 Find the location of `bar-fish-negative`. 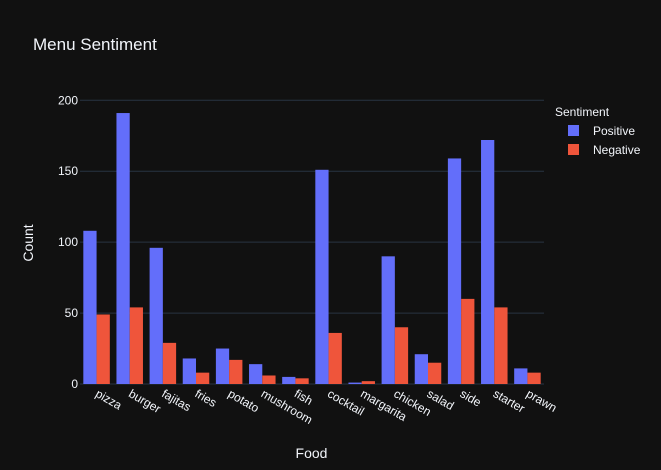

bar-fish-negative is located at coordinates (302, 381).